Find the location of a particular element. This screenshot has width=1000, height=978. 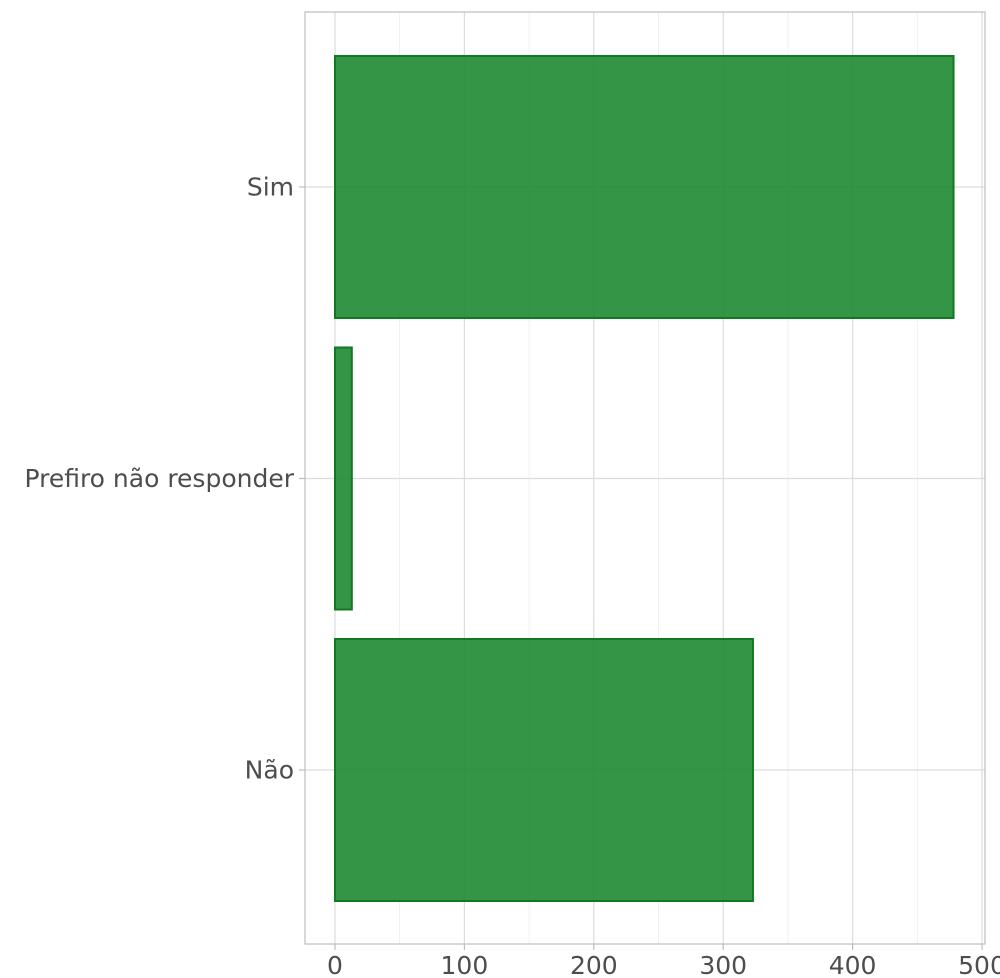

x-tick-label: 100 is located at coordinates (465, 964).